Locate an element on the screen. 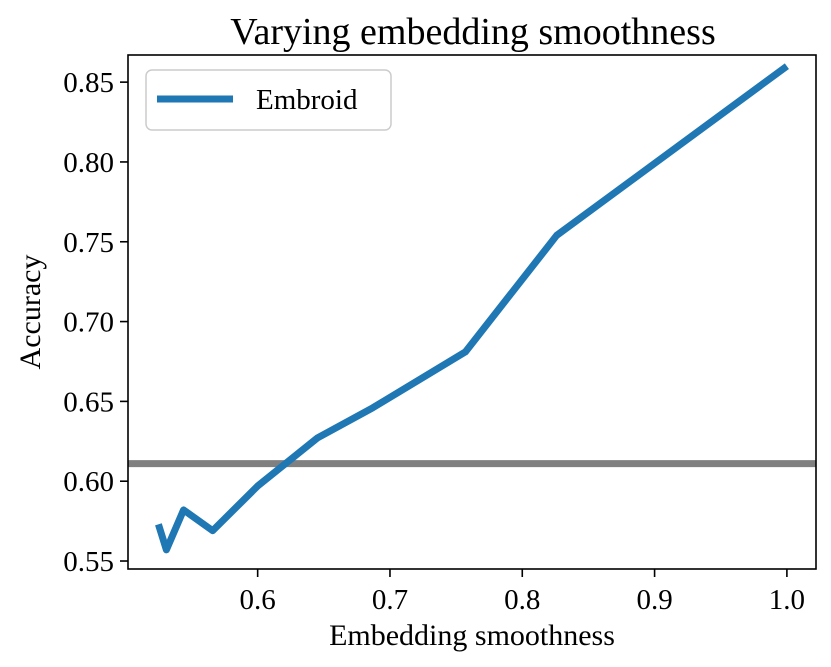 The width and height of the screenshot is (831, 667). y-axis-ticks: 0.55 0.60 0.65 0.70 0.75 0.80 0.85 is located at coordinates (95, 322).